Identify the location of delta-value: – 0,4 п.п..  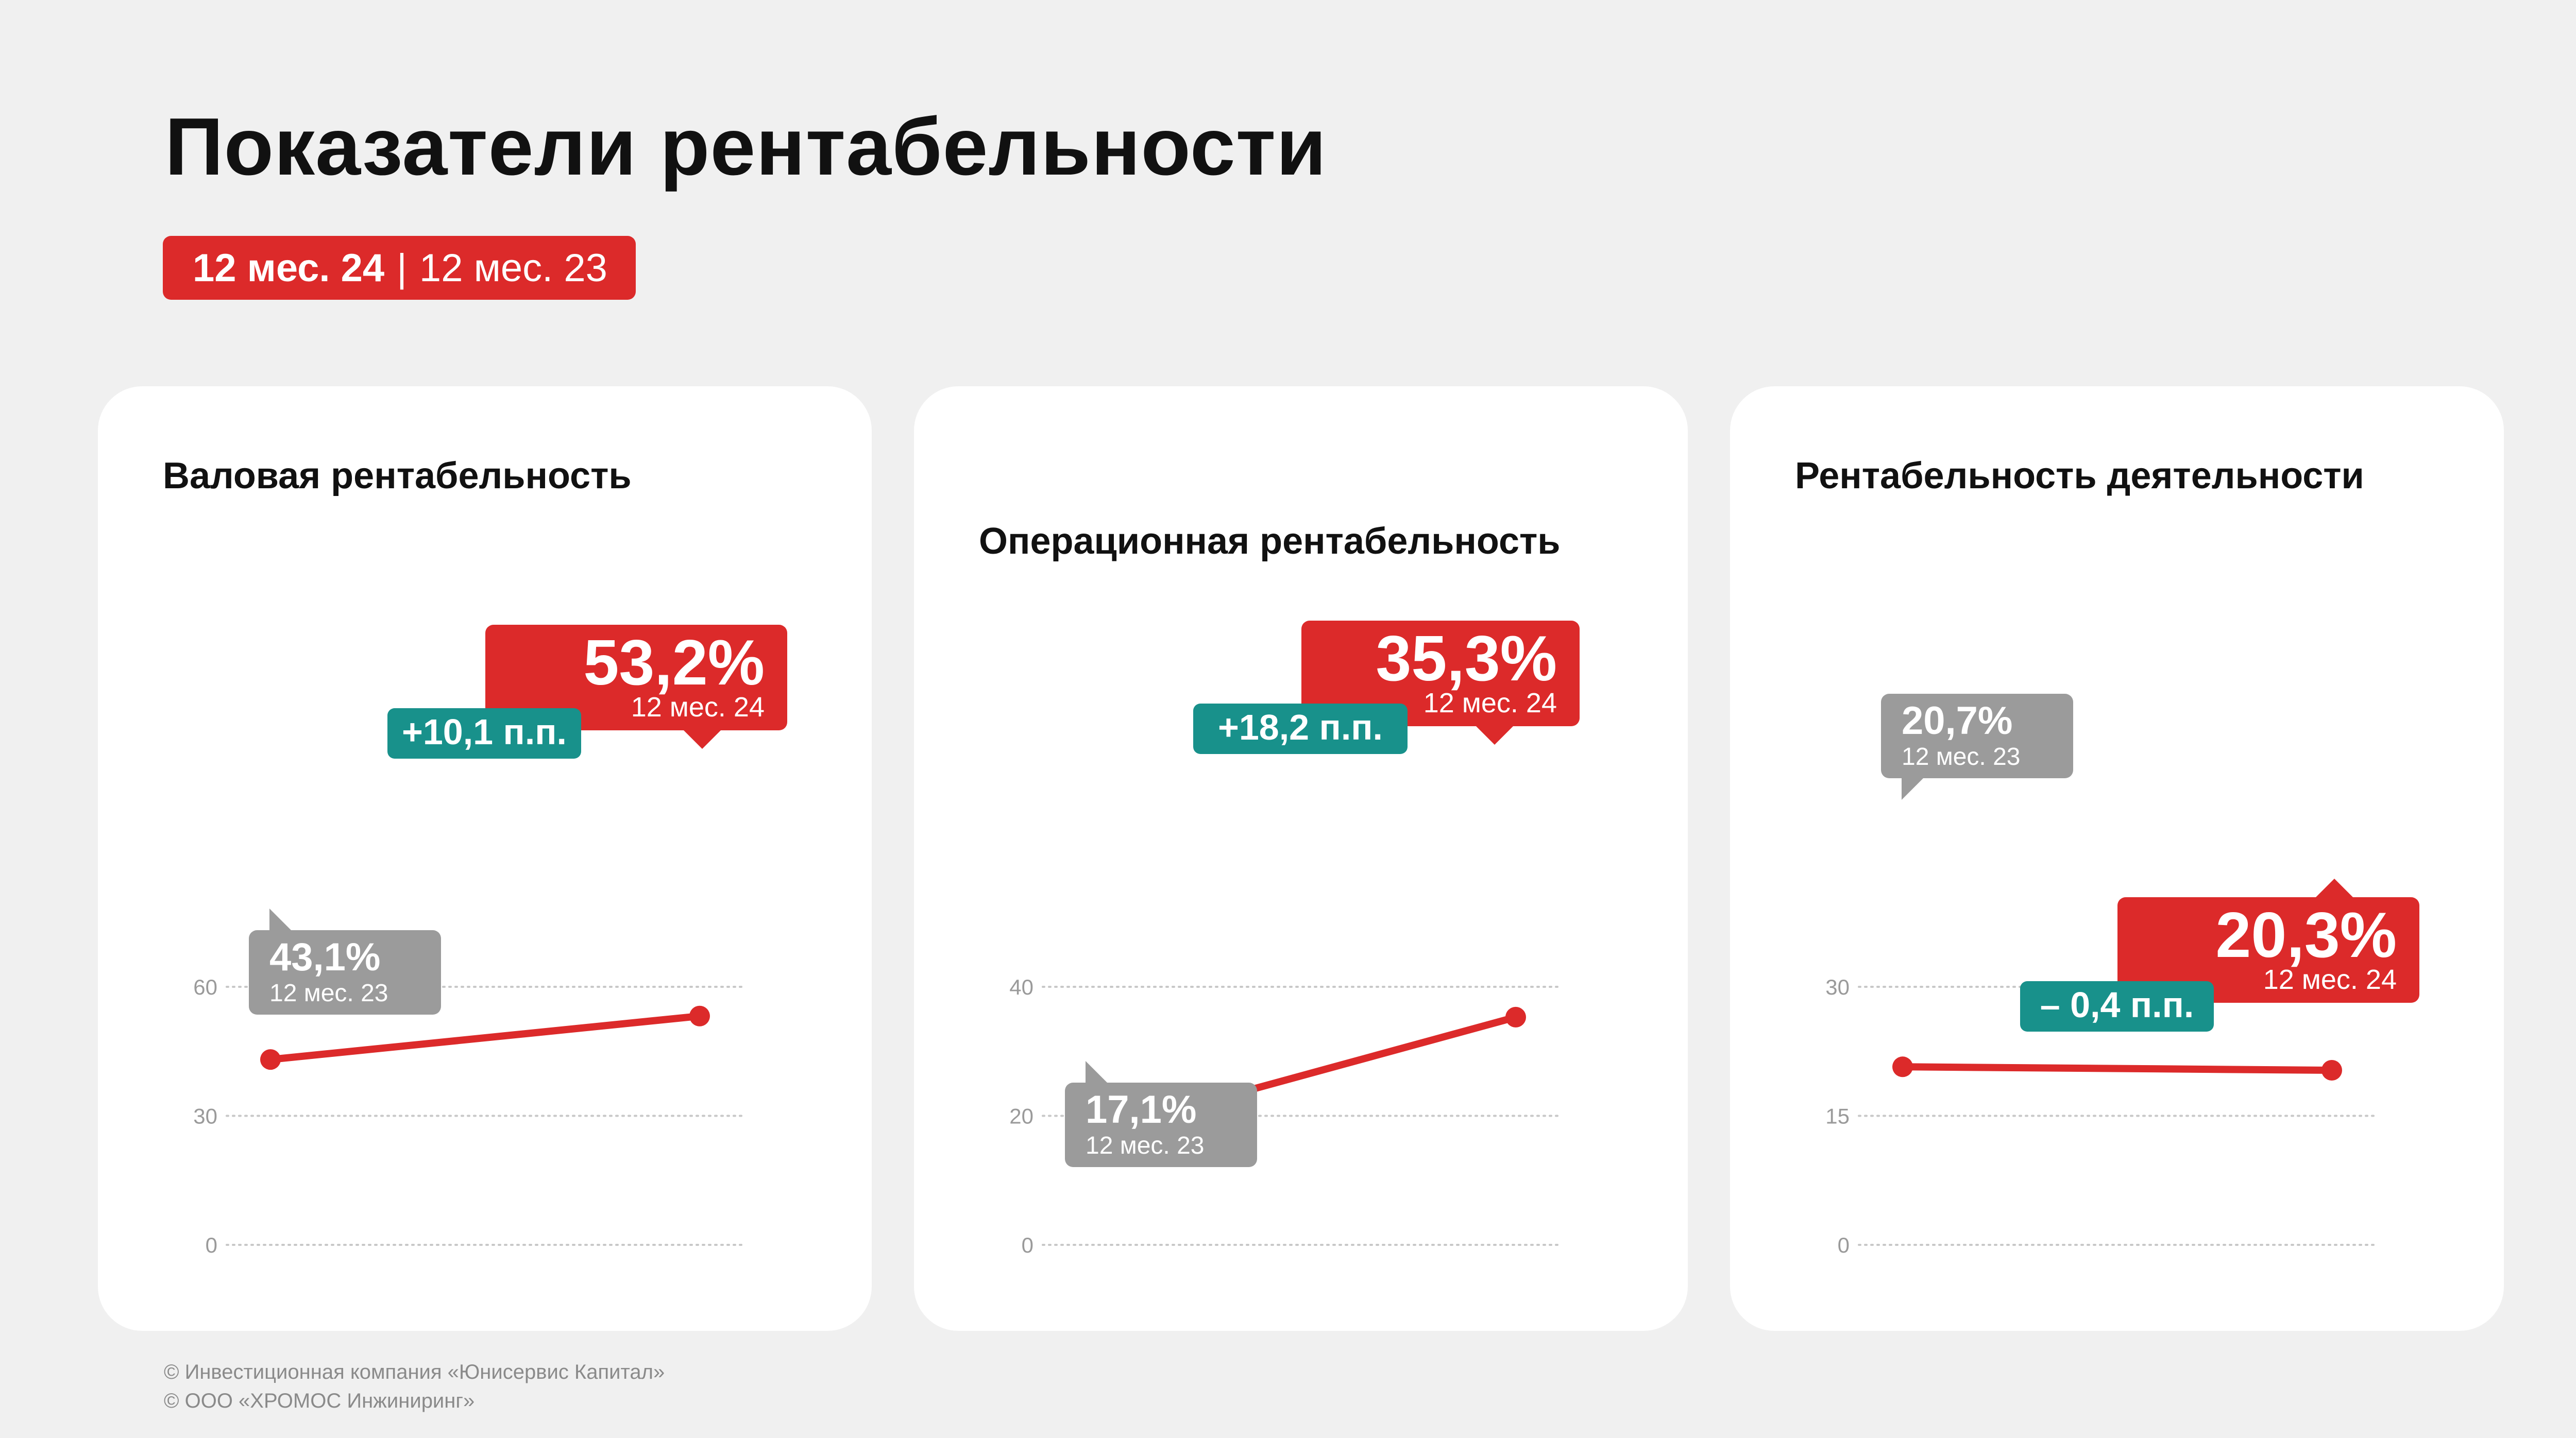
(2117, 1005).